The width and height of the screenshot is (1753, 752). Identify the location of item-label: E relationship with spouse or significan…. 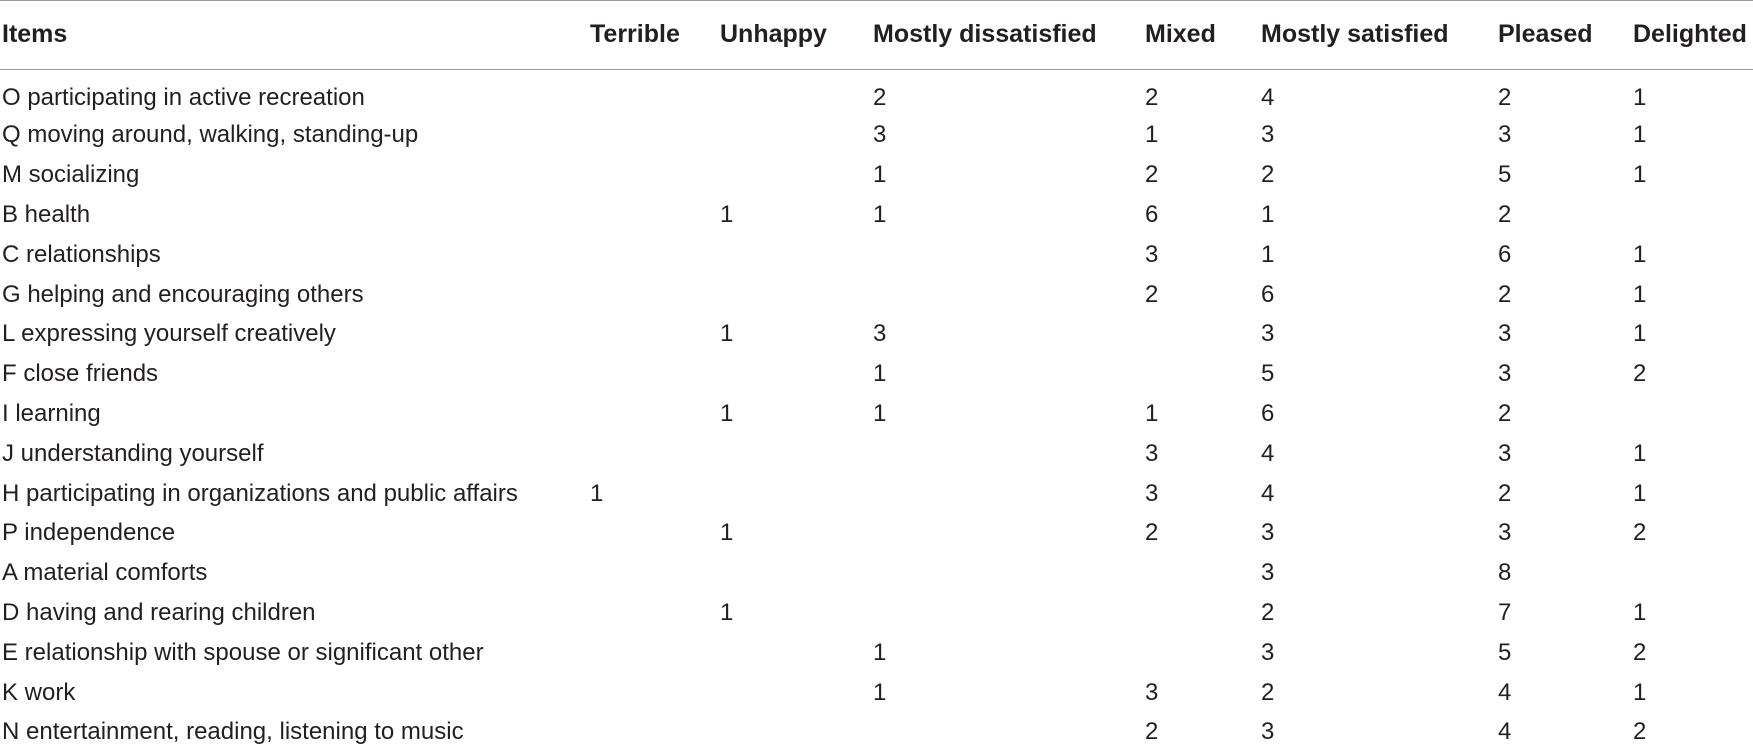
(295, 653).